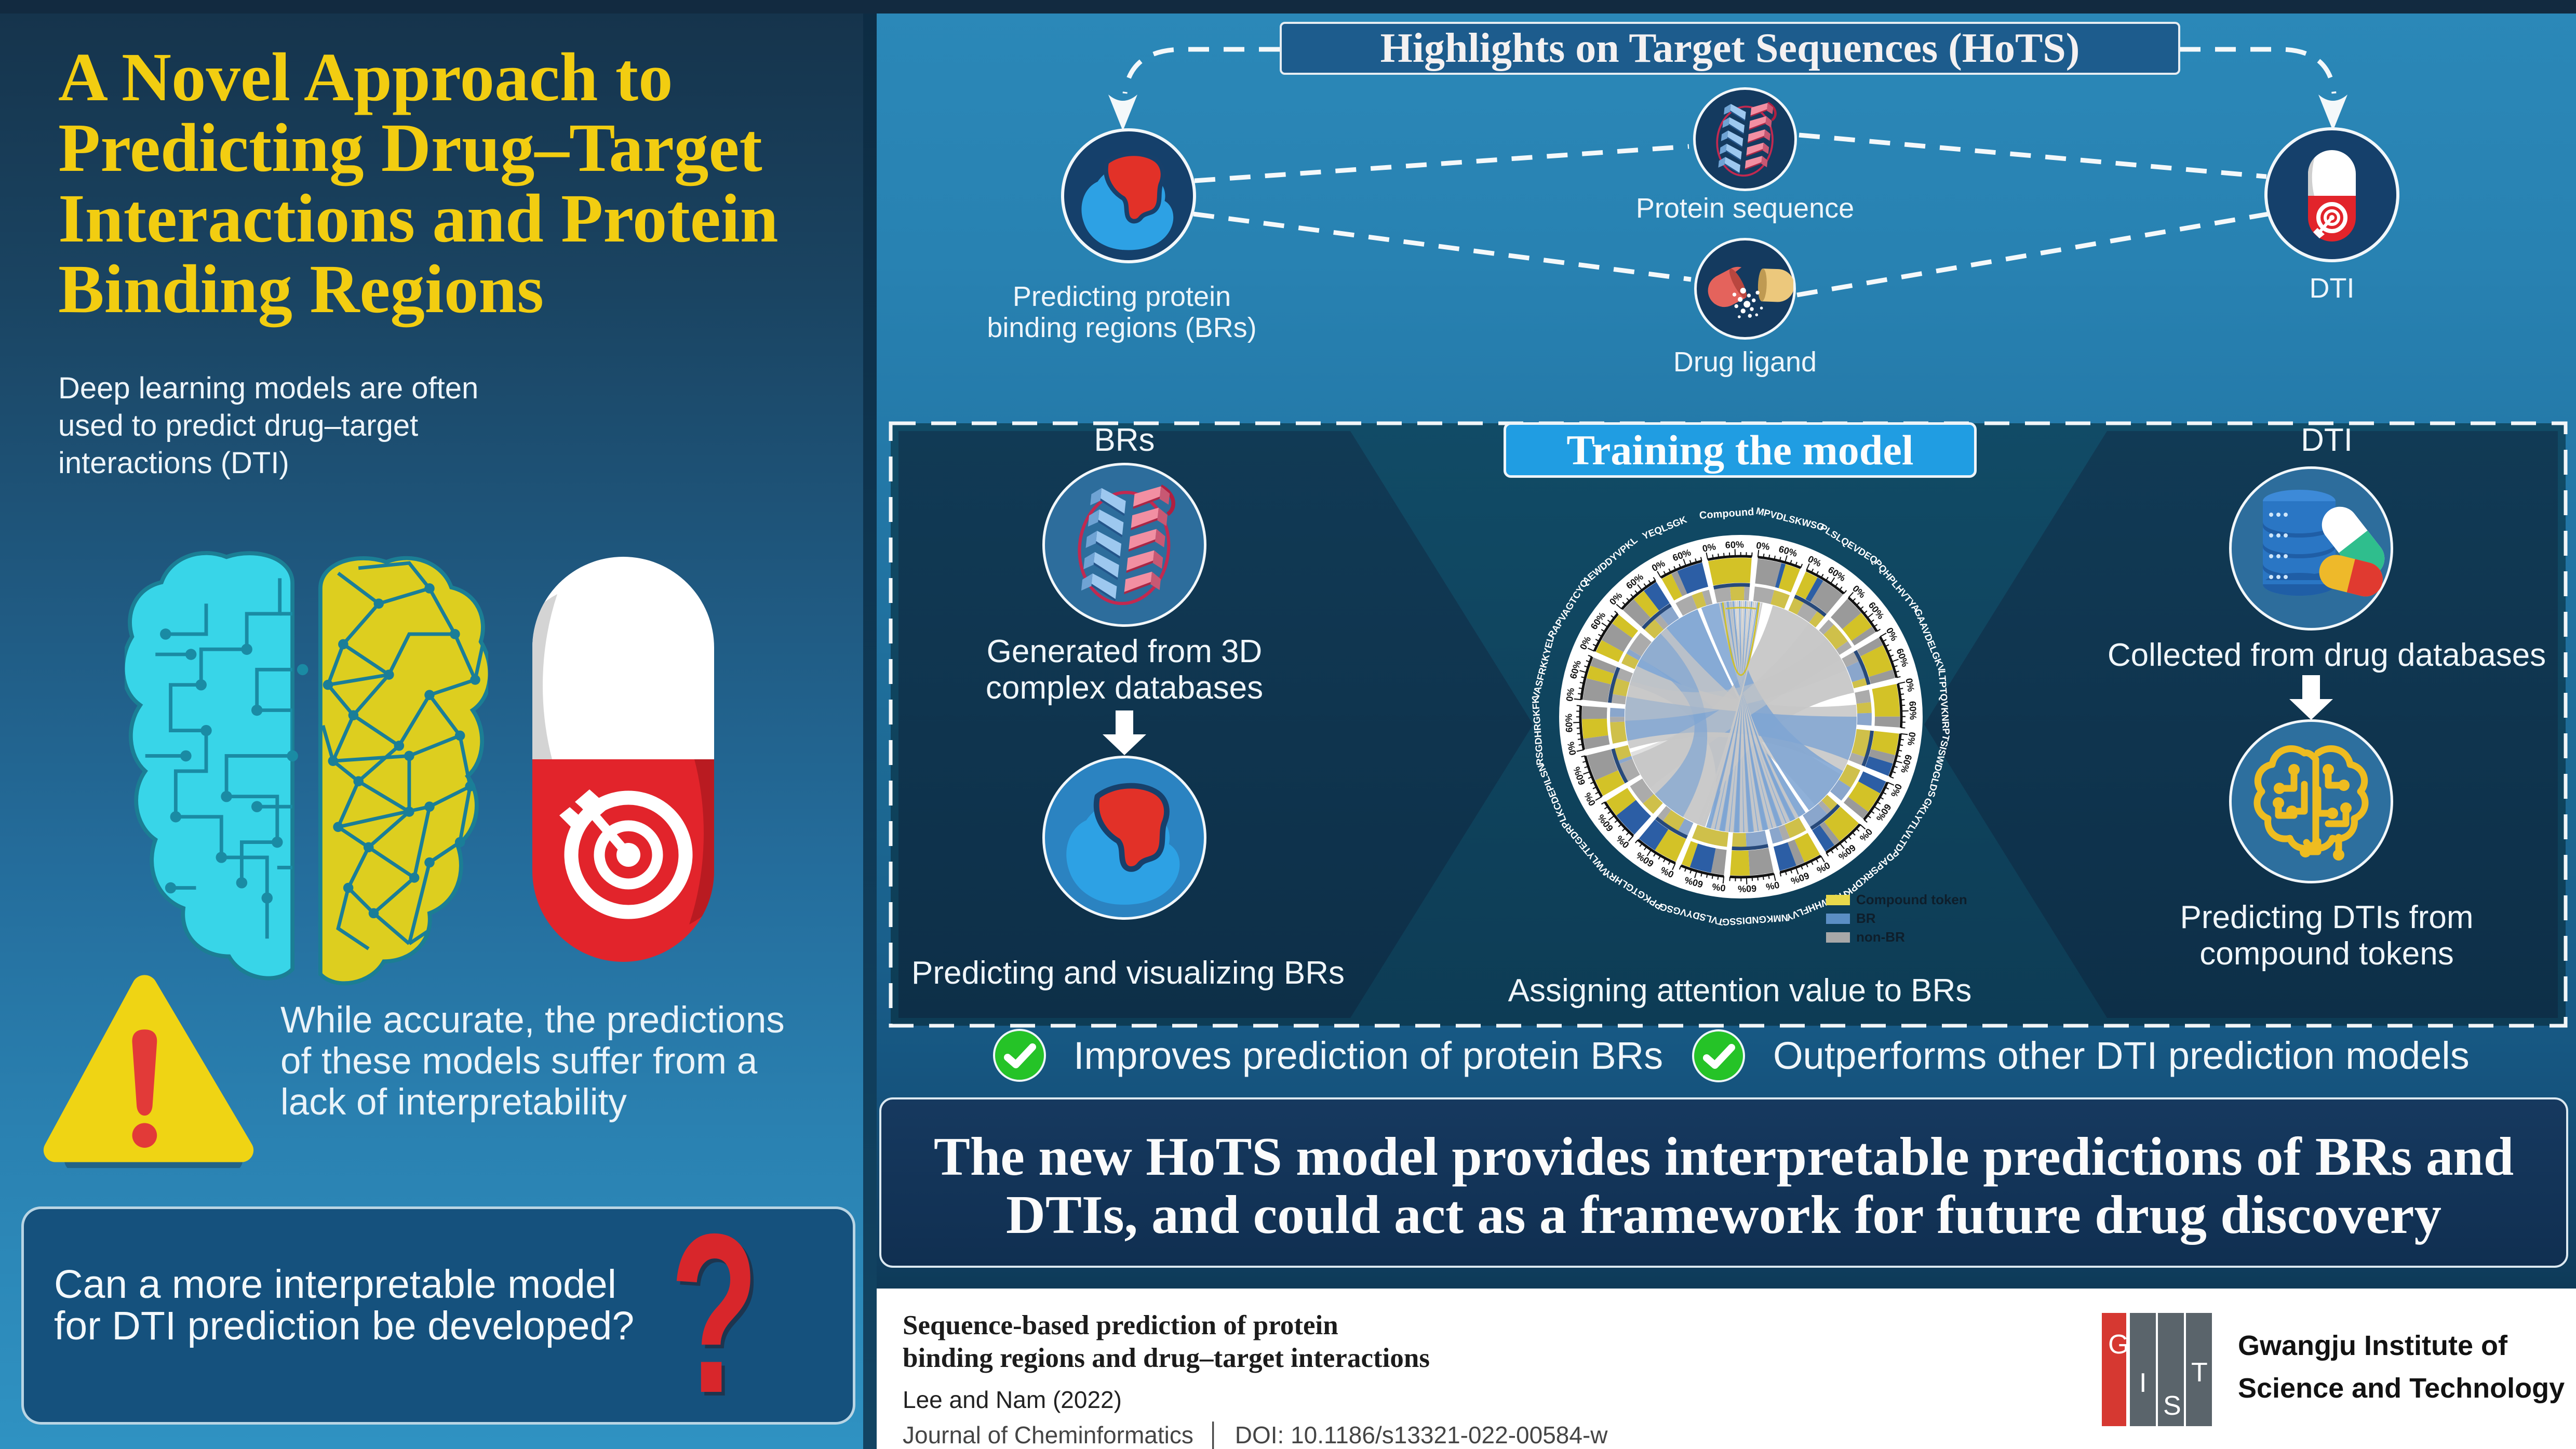 The width and height of the screenshot is (2576, 1449). Describe the element at coordinates (1881, 937) in the screenshot. I see `svg-text: non-BR` at that location.